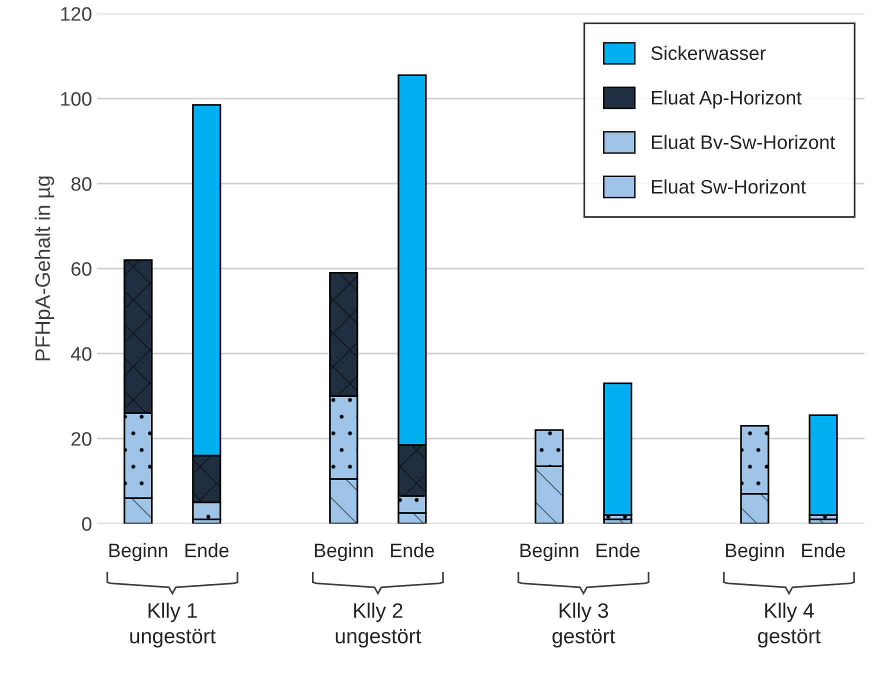  Describe the element at coordinates (76, 14) in the screenshot. I see `y-tick-label: 120` at that location.